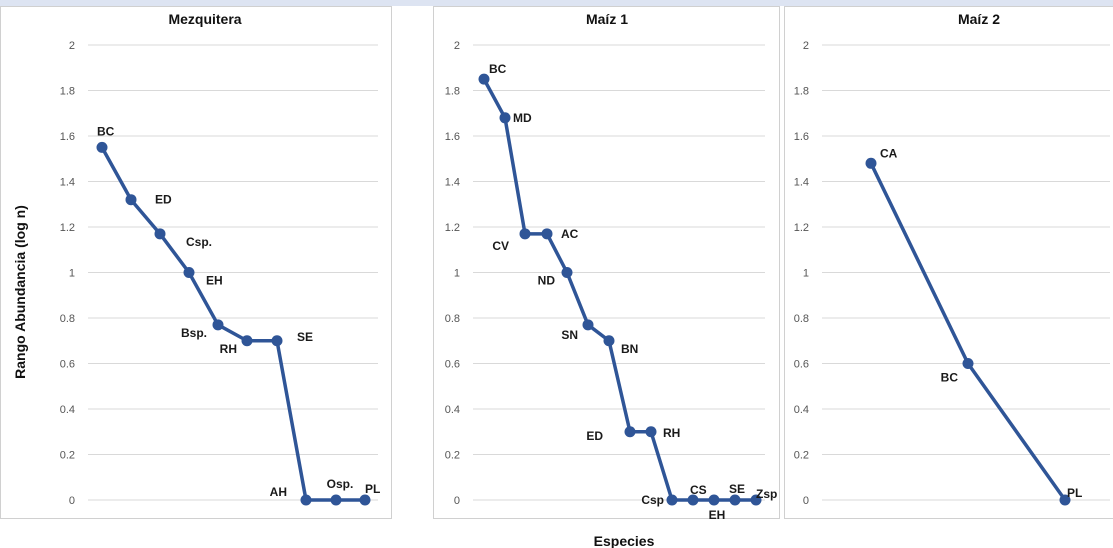  I want to click on point-label: AH, so click(278, 492).